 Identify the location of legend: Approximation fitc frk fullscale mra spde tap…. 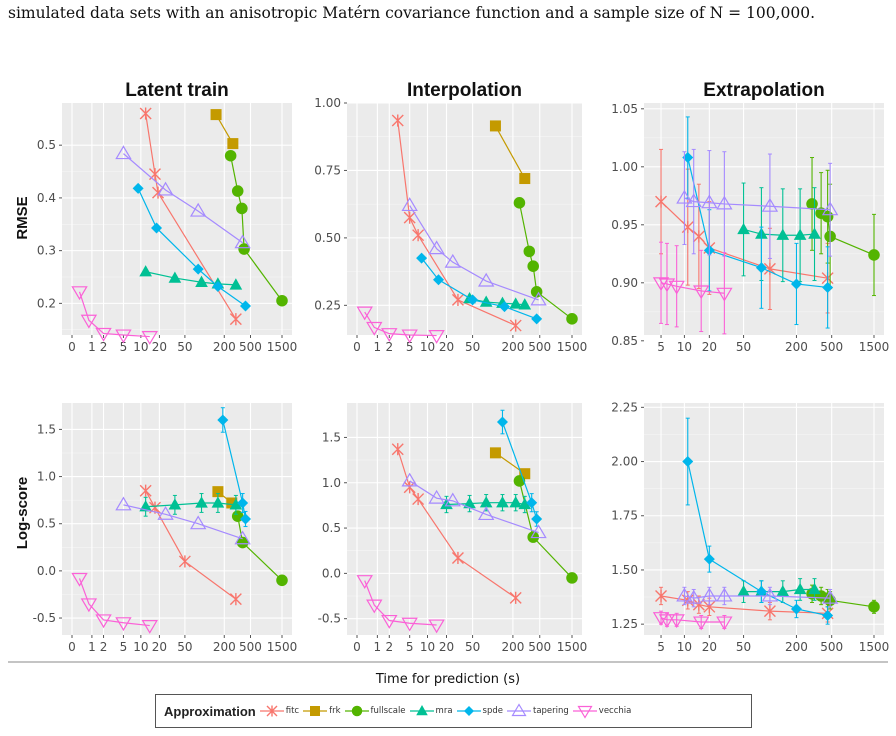
(453, 711).